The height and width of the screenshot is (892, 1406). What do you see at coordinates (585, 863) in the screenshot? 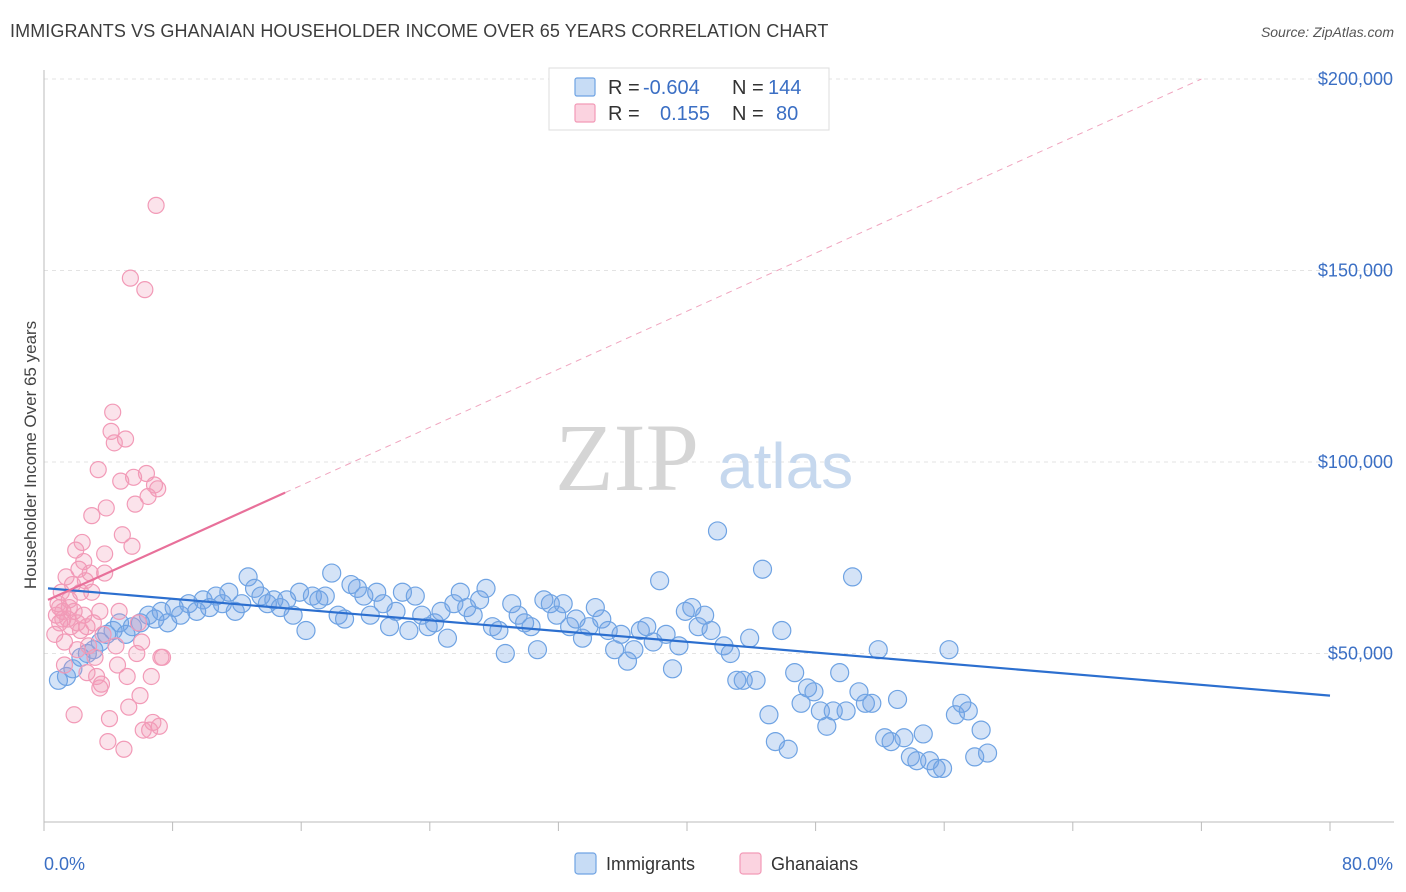
I see `bottom-legend-swatch-immigrants` at bounding box center [585, 863].